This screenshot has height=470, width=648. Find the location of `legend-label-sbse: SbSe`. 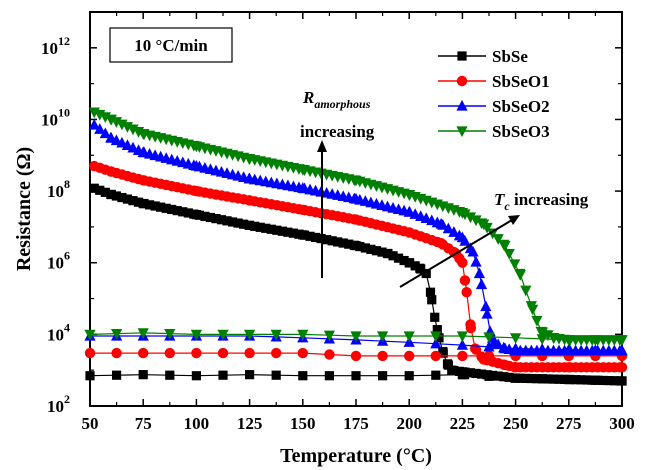

legend-label-sbse: SbSe is located at coordinates (510, 56).